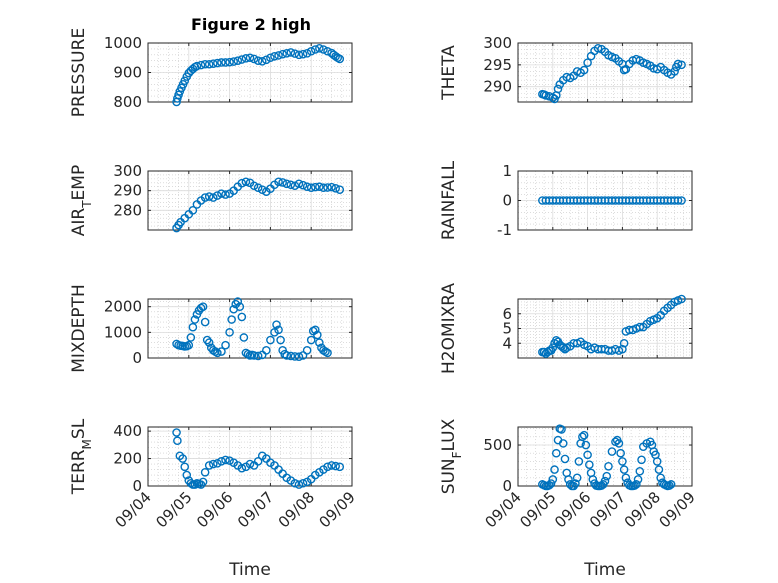  Describe the element at coordinates (497, 445) in the screenshot. I see `y-tick-label: 500` at that location.